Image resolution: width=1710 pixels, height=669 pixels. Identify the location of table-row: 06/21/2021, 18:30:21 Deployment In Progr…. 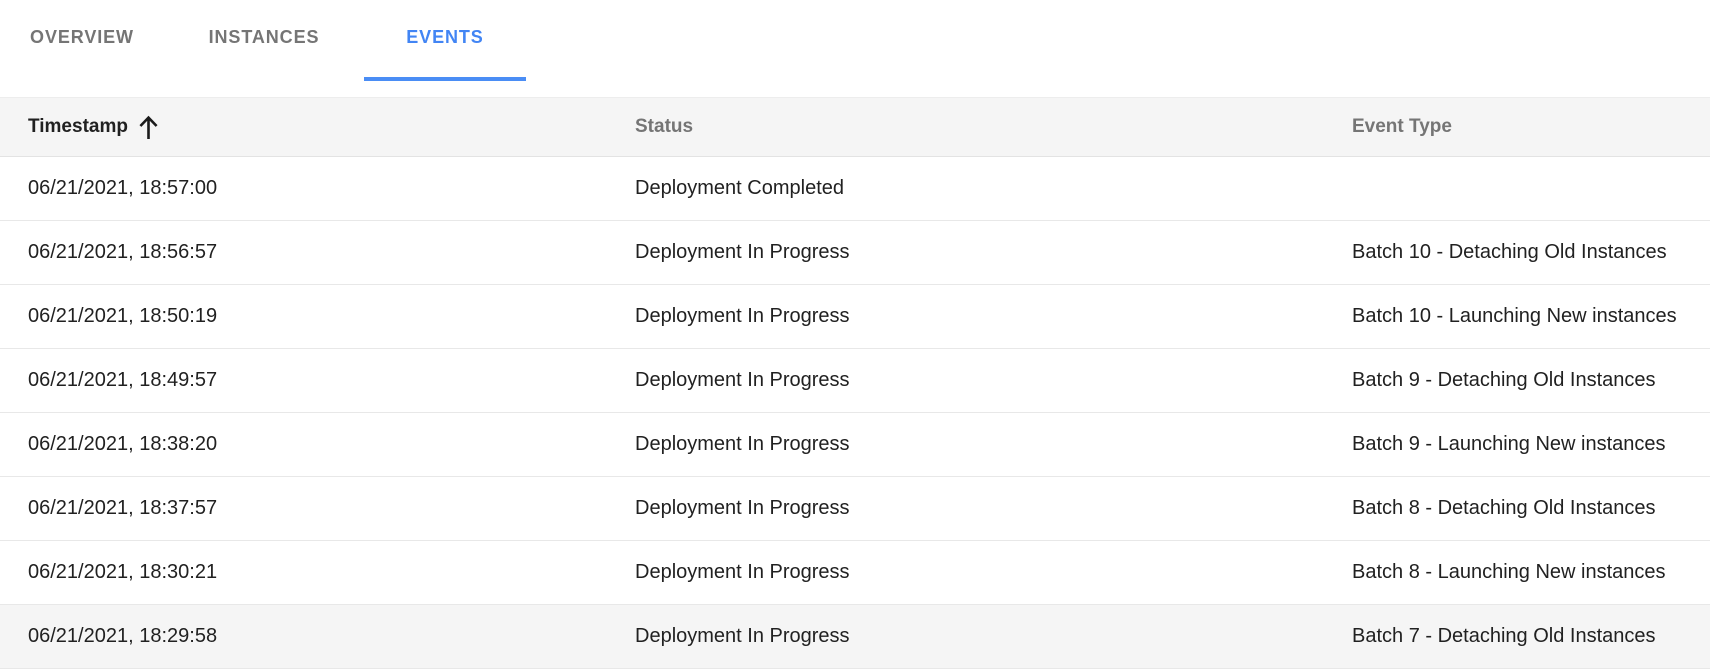
(855, 573).